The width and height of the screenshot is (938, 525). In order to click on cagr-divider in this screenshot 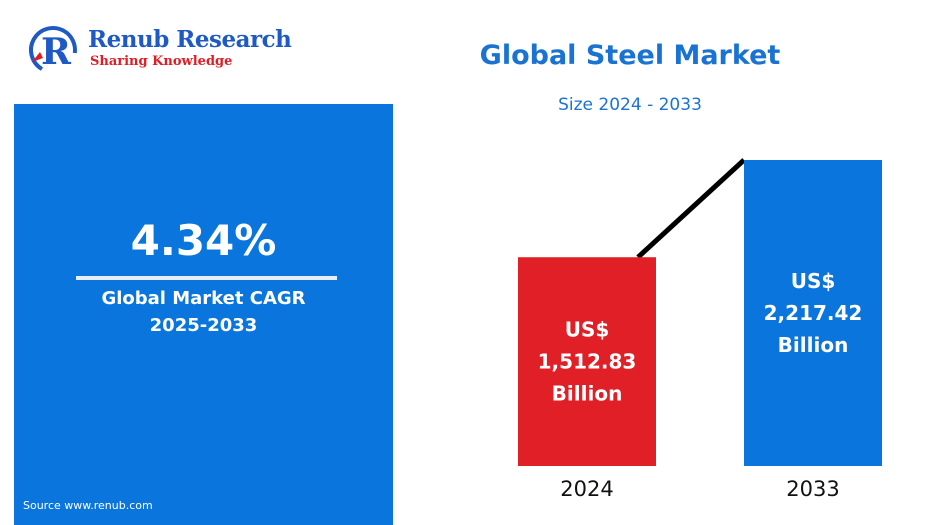, I will do `click(206, 278)`.